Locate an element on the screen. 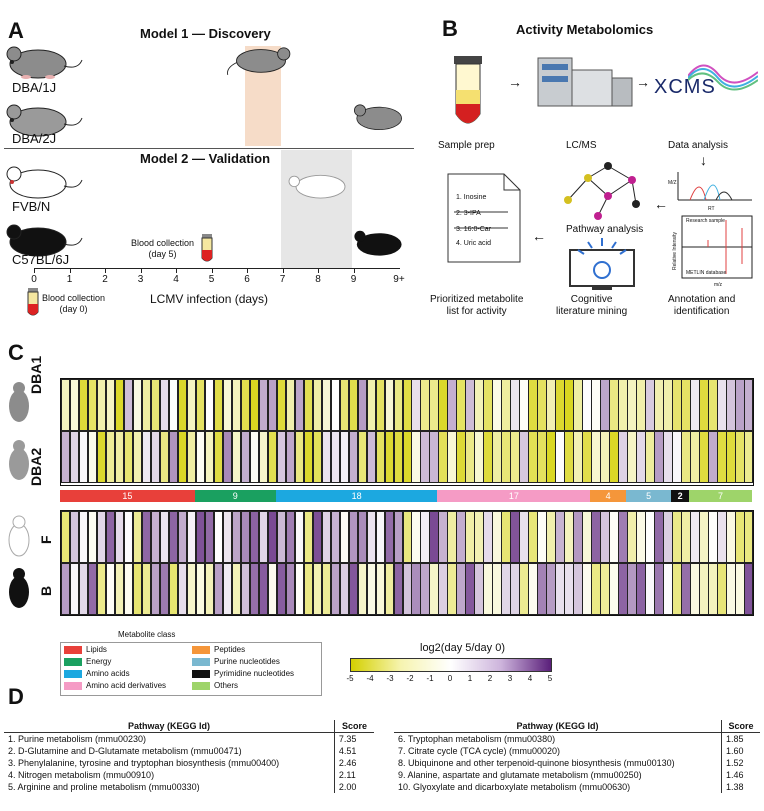 This screenshot has width=764, height=811. timeline-tick-label: 7 is located at coordinates (282, 279).